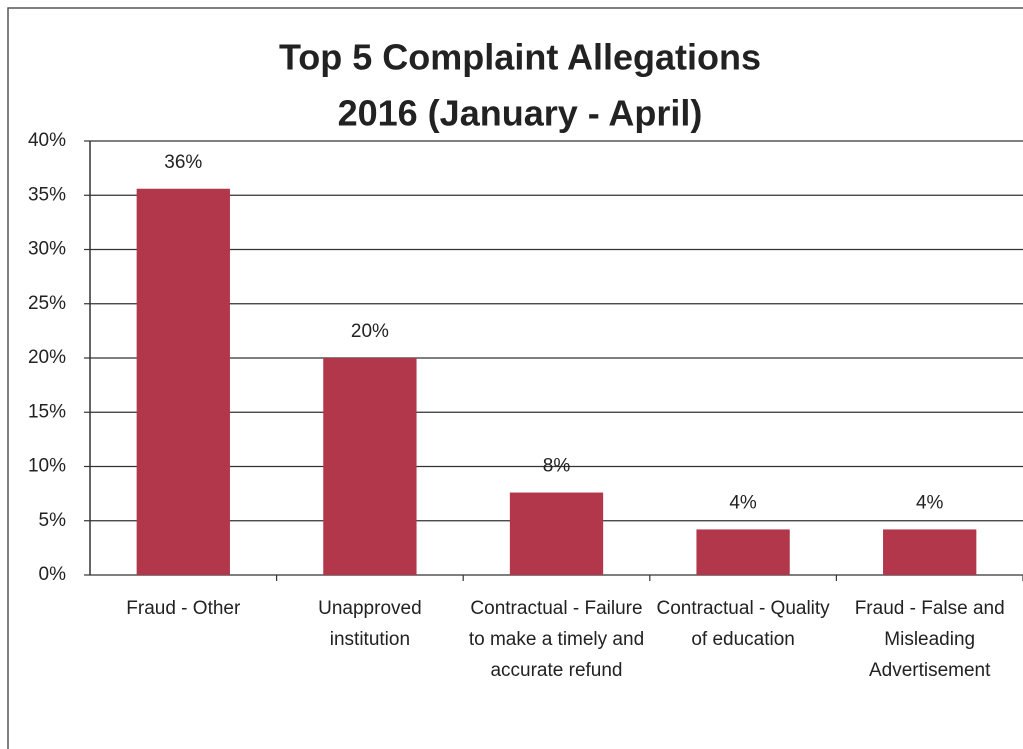 The width and height of the screenshot is (1023, 749). What do you see at coordinates (47, 411) in the screenshot?
I see `y-tick-label: 15%` at bounding box center [47, 411].